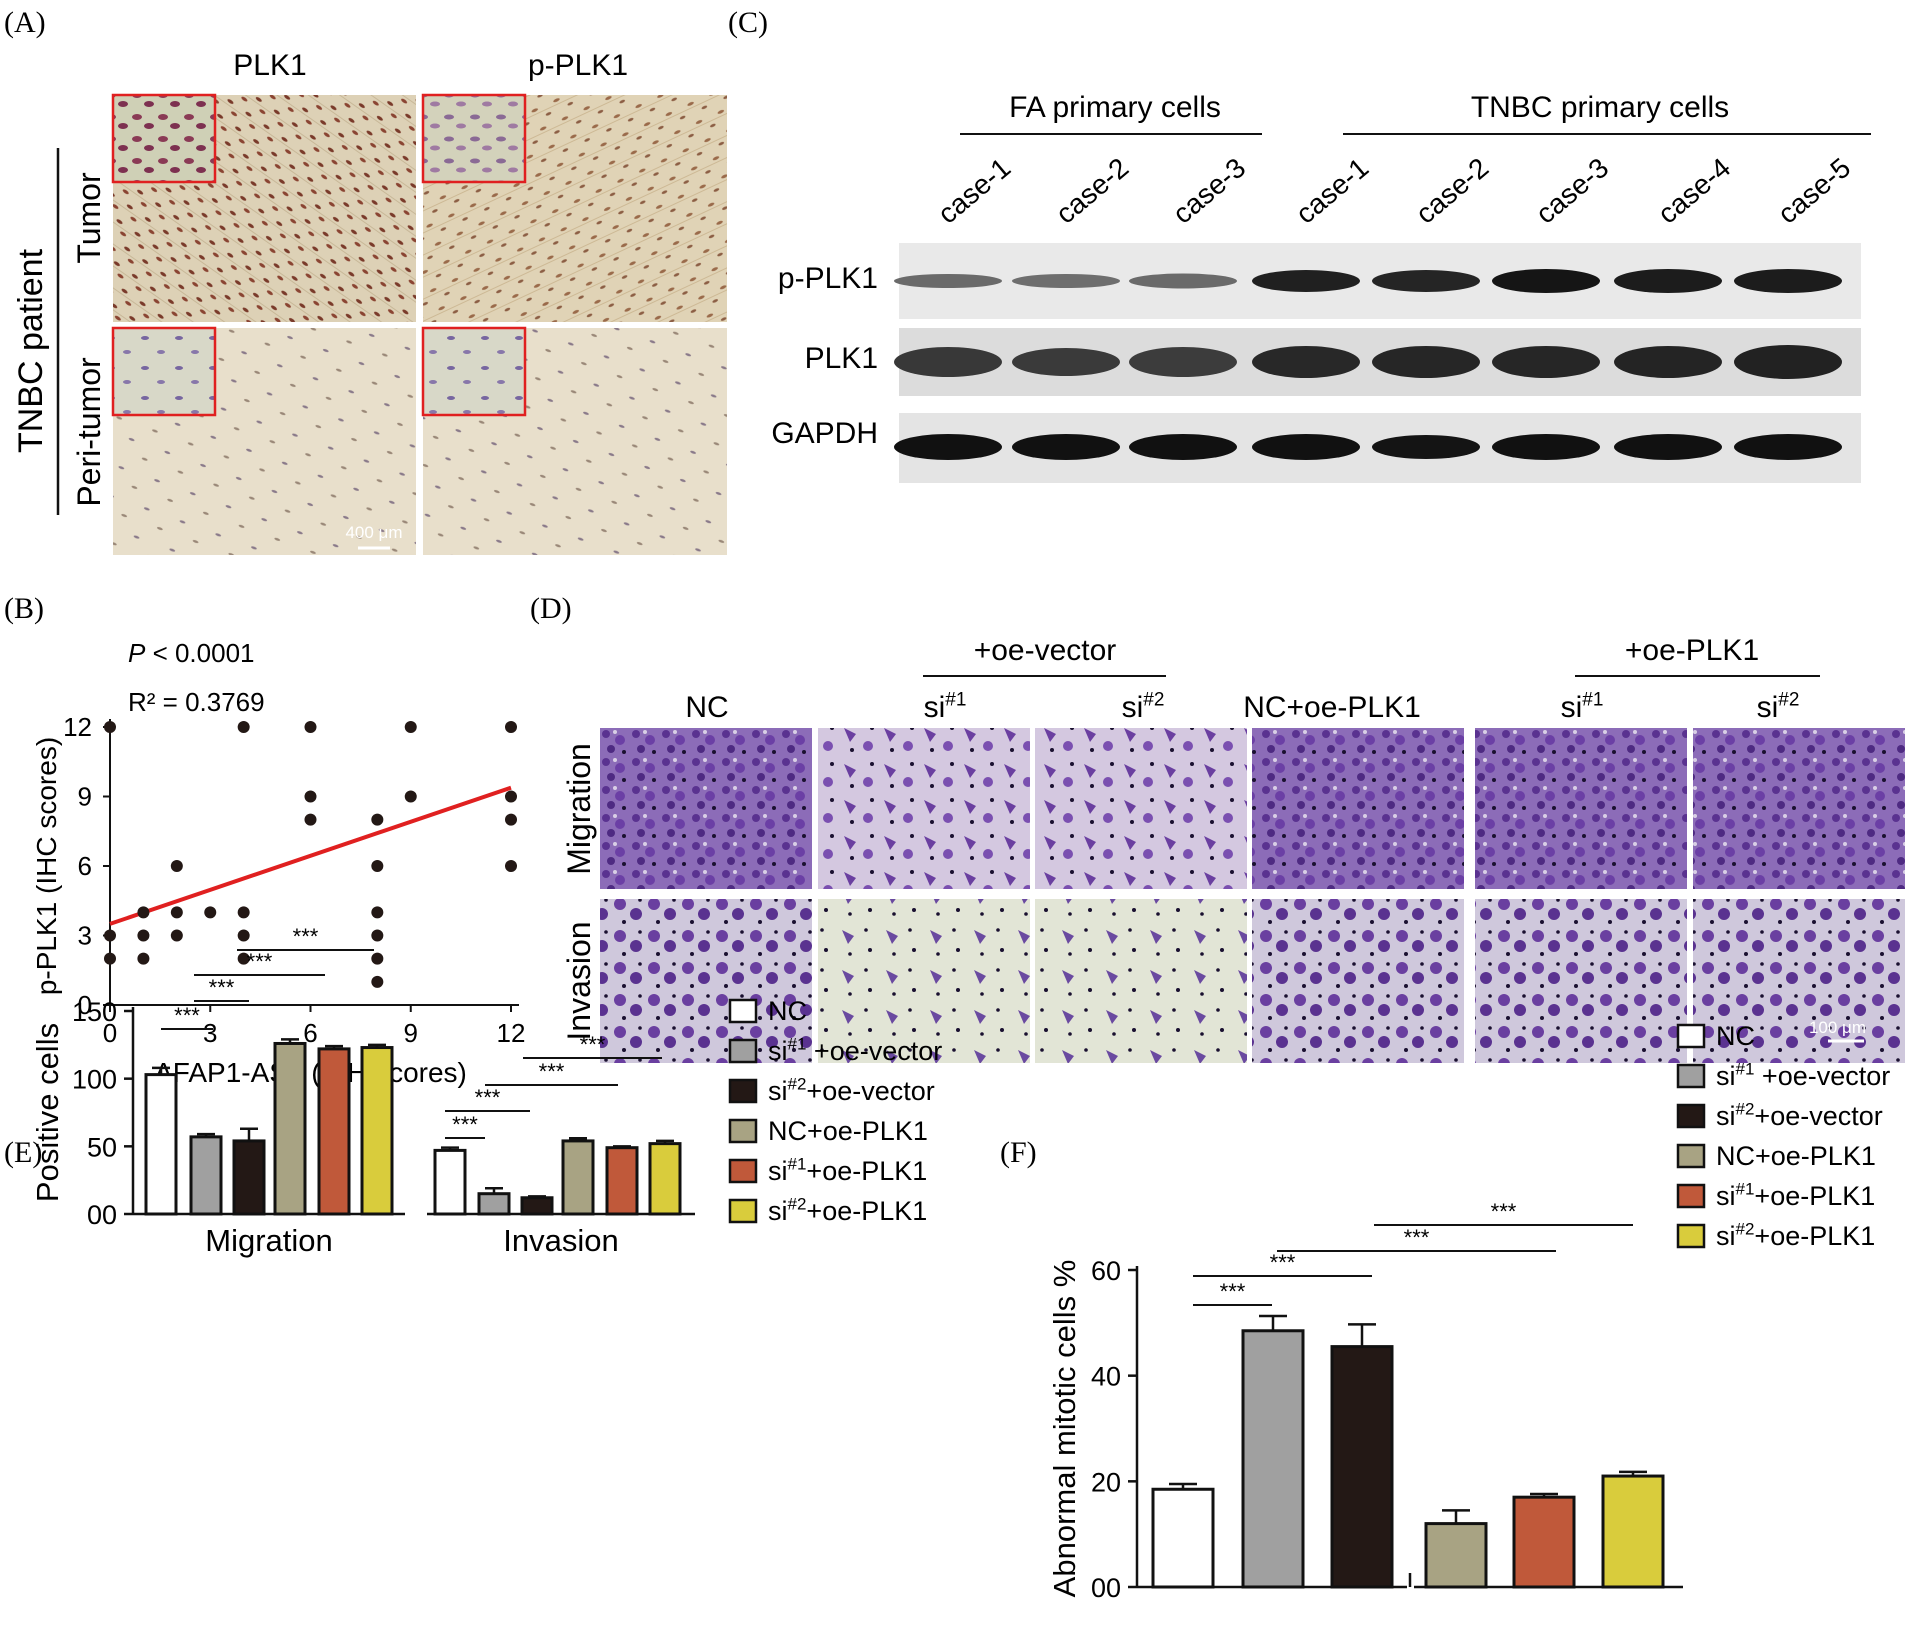 Image resolution: width=1905 pixels, height=1637 pixels. I want to click on panelA-header-plk1: PLK1, so click(269, 65).